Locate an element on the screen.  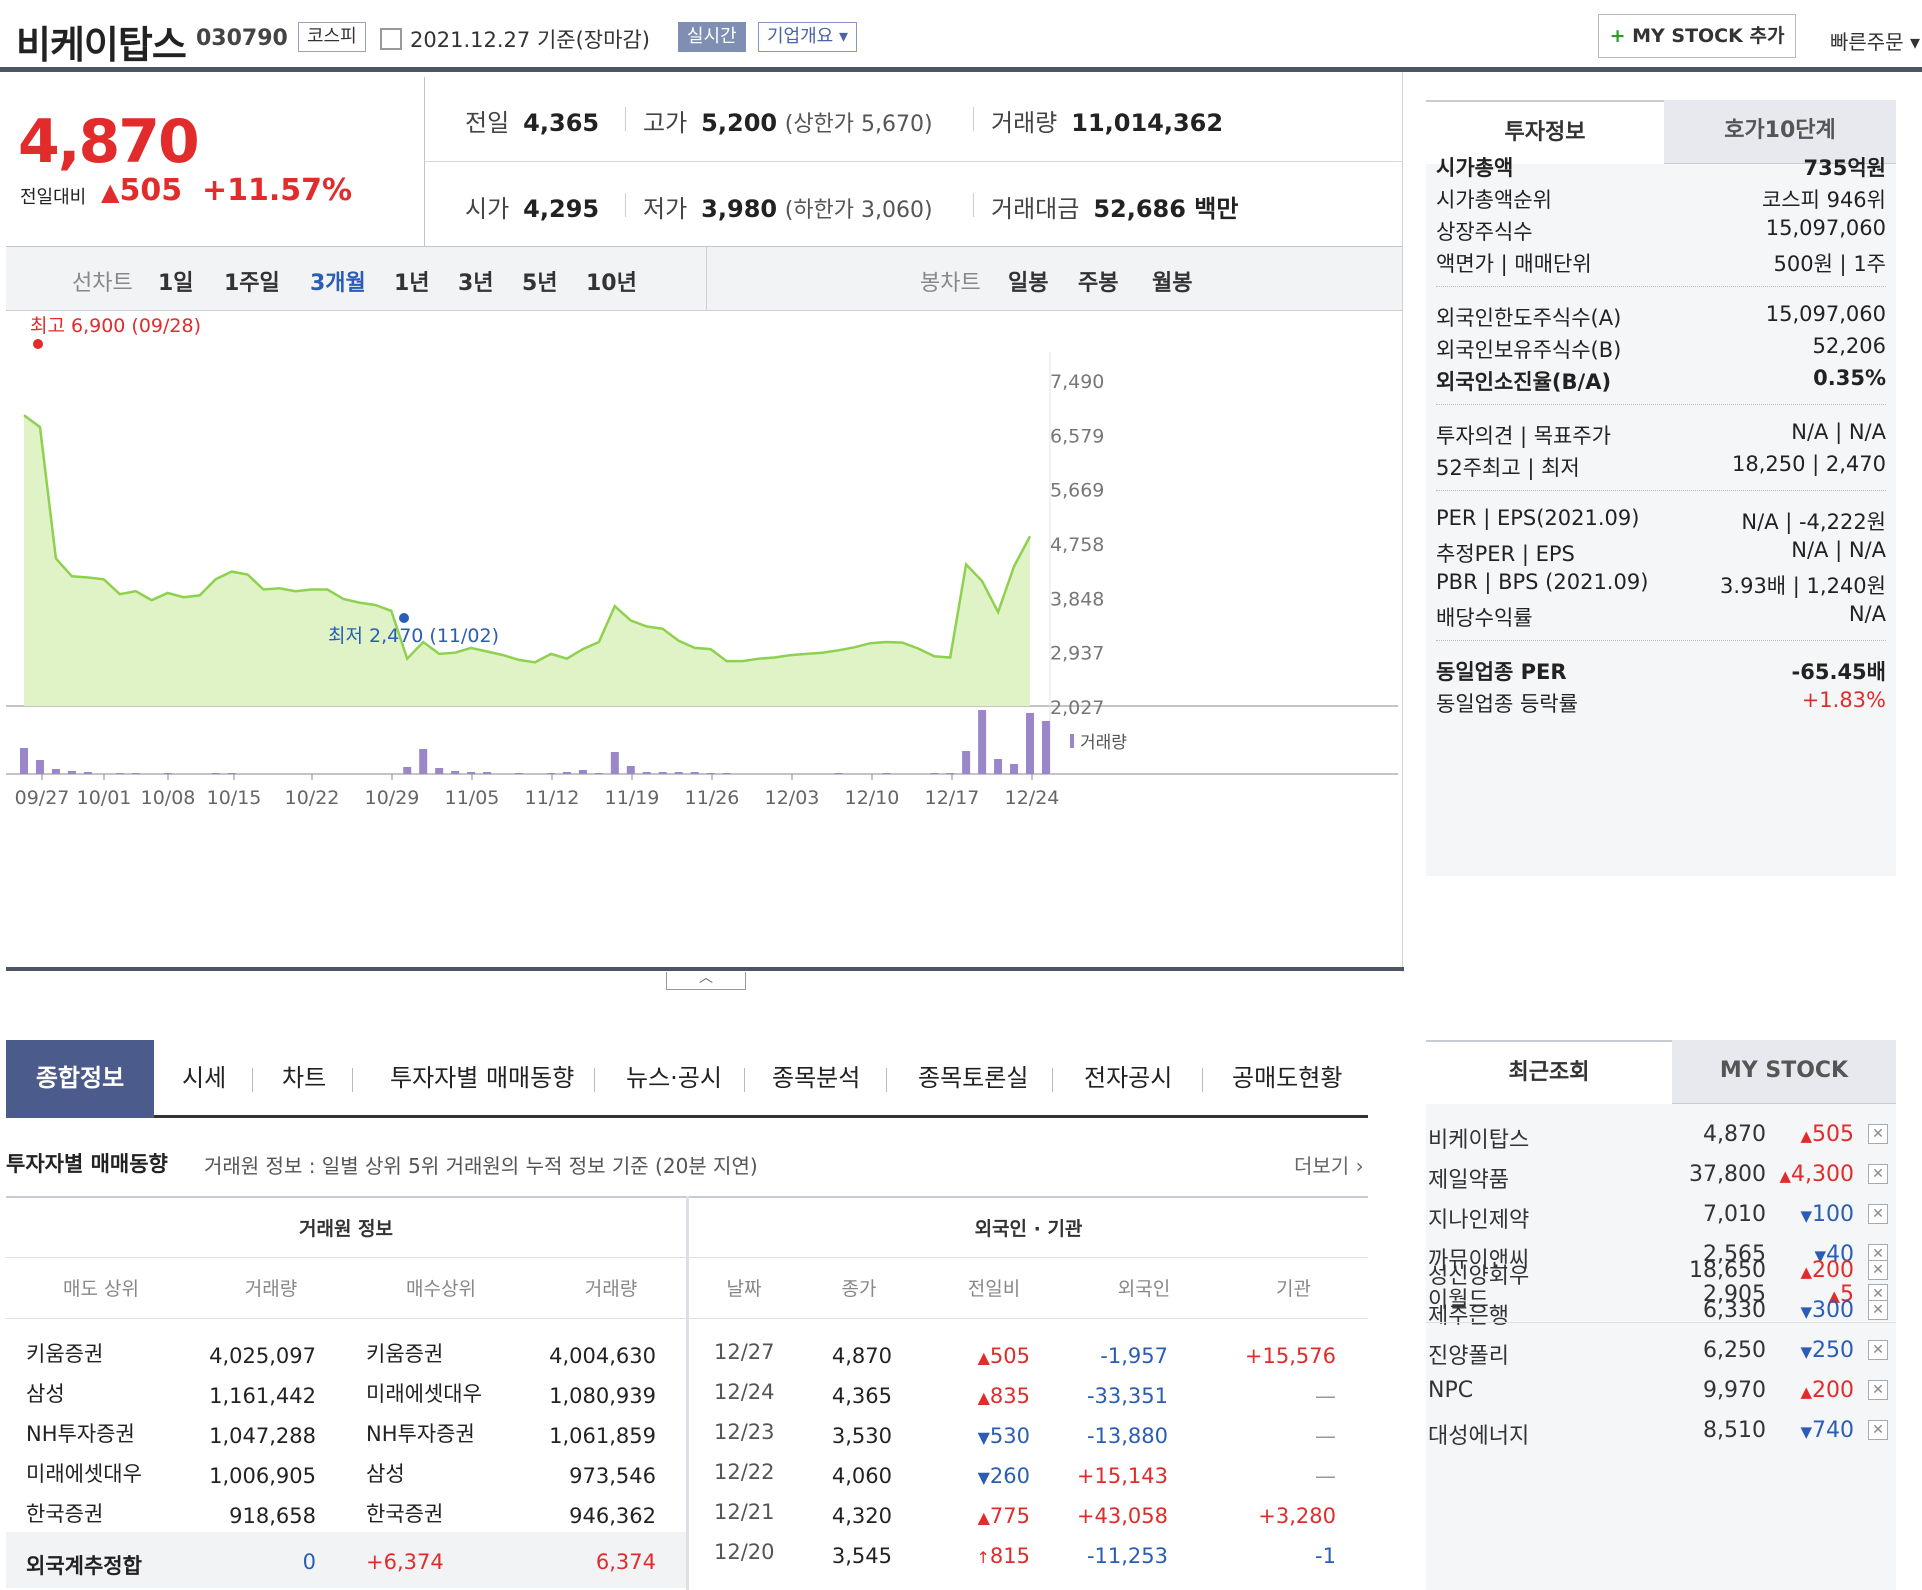
candle-weekly: 주봉 is located at coordinates (1098, 283).